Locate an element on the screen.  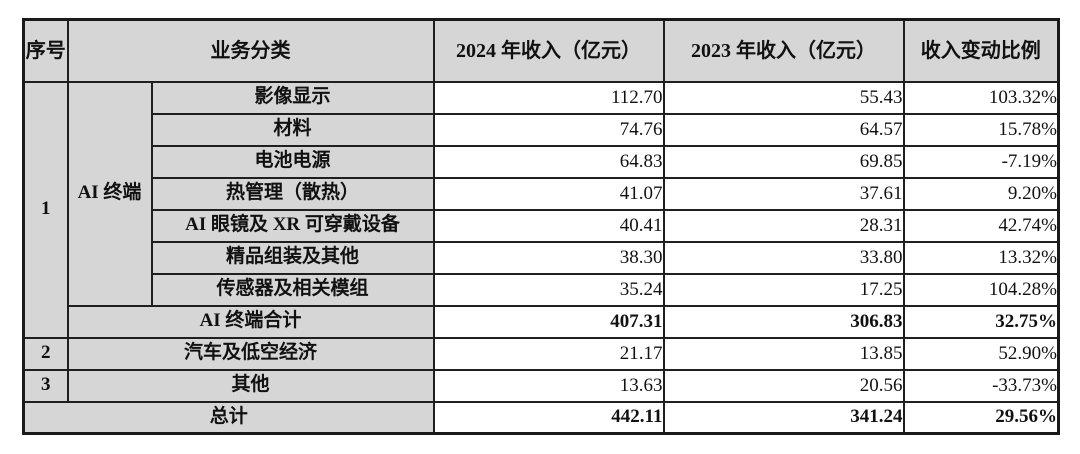
change-ratio-cell: 15.78% is located at coordinates (981, 129).